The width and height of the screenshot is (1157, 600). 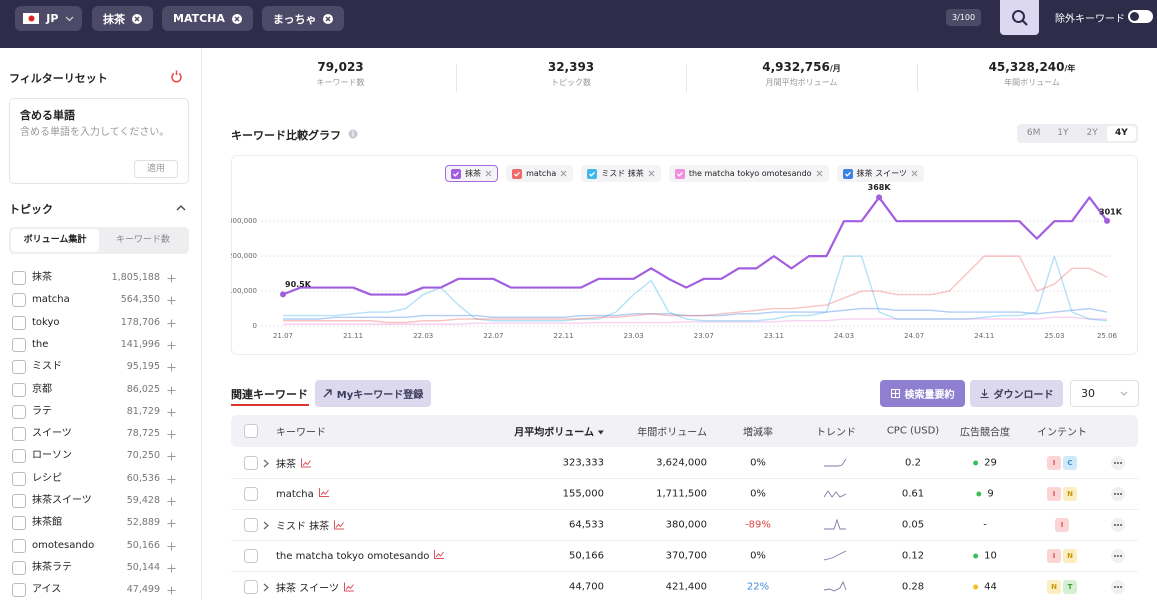 What do you see at coordinates (985, 433) in the screenshot?
I see `column-header: 広告競合度` at bounding box center [985, 433].